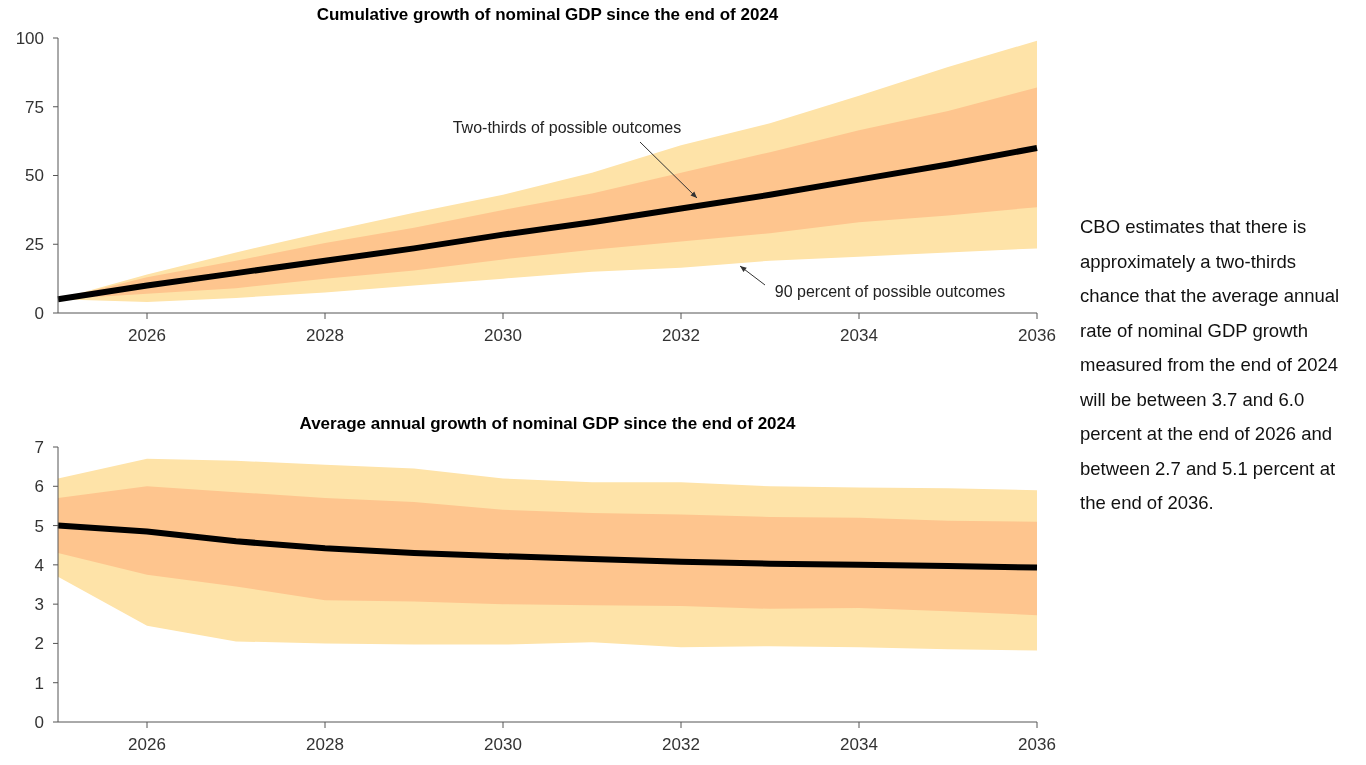  What do you see at coordinates (39, 526) in the screenshot?
I see `y-tick-label: 5` at bounding box center [39, 526].